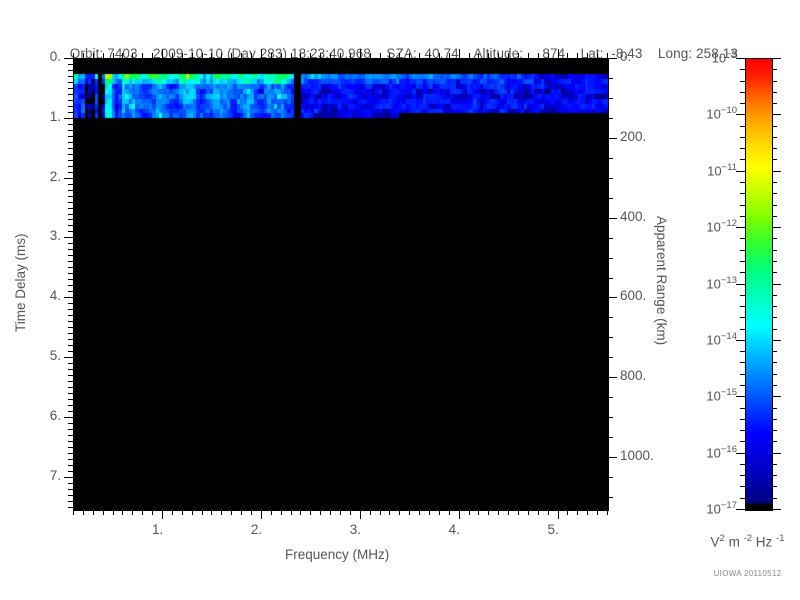  What do you see at coordinates (55, 56) in the screenshot?
I see `y-axis-left-ticklabel: 0.` at bounding box center [55, 56].